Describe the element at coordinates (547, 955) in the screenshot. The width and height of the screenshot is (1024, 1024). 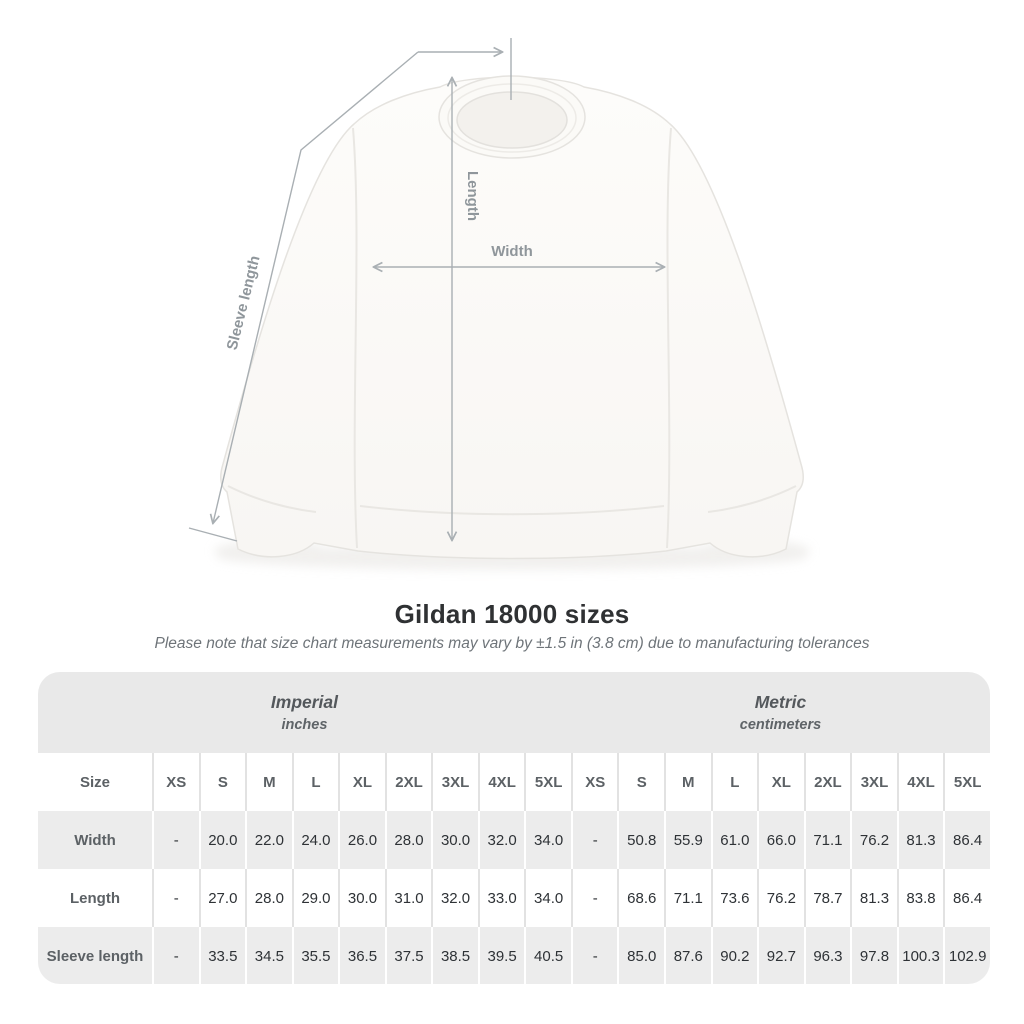
I see `measurement-cell: 40.5` at that location.